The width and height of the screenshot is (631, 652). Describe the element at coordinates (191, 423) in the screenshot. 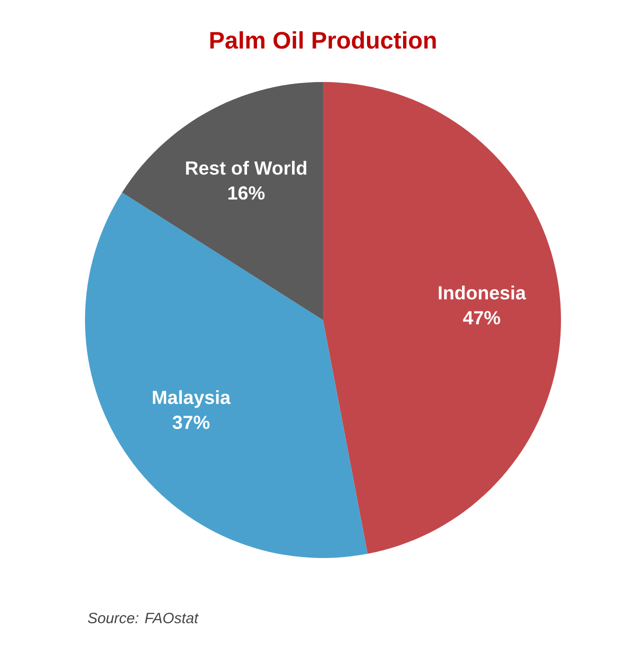

I see `data-label: 37%` at that location.